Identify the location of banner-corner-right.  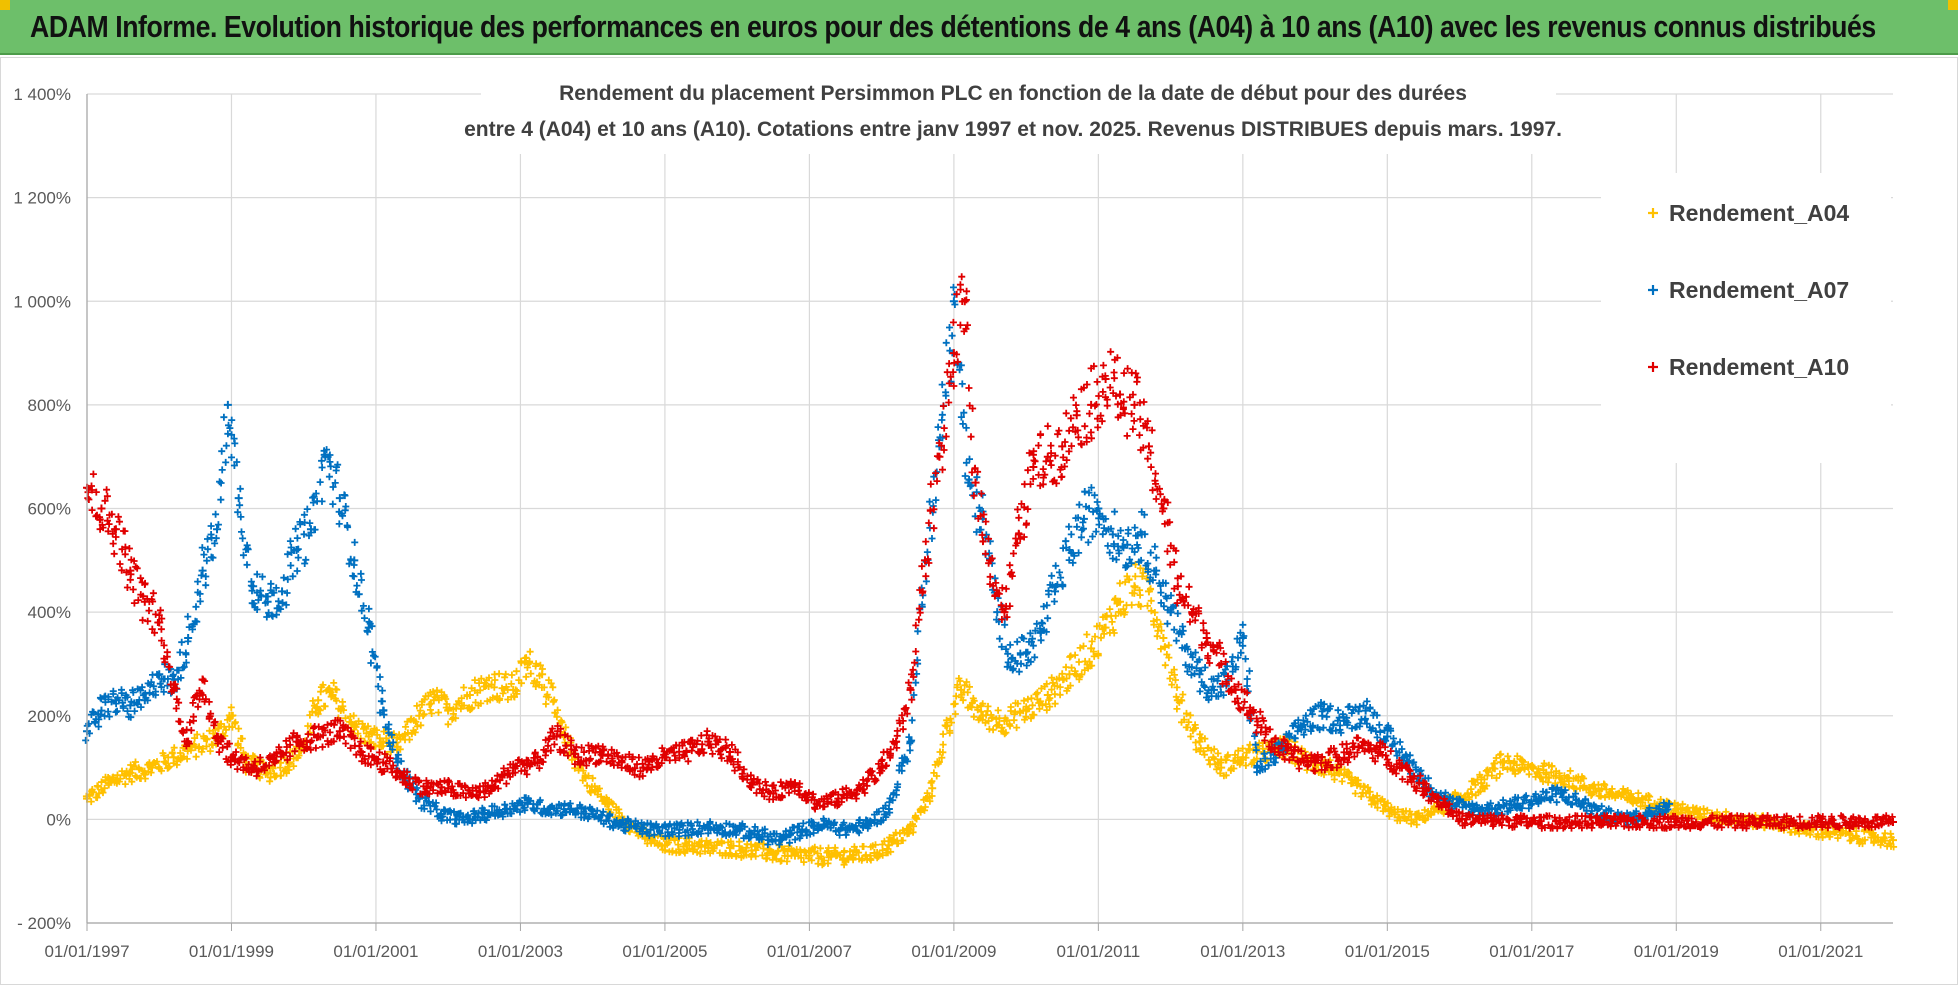
(1953, 5).